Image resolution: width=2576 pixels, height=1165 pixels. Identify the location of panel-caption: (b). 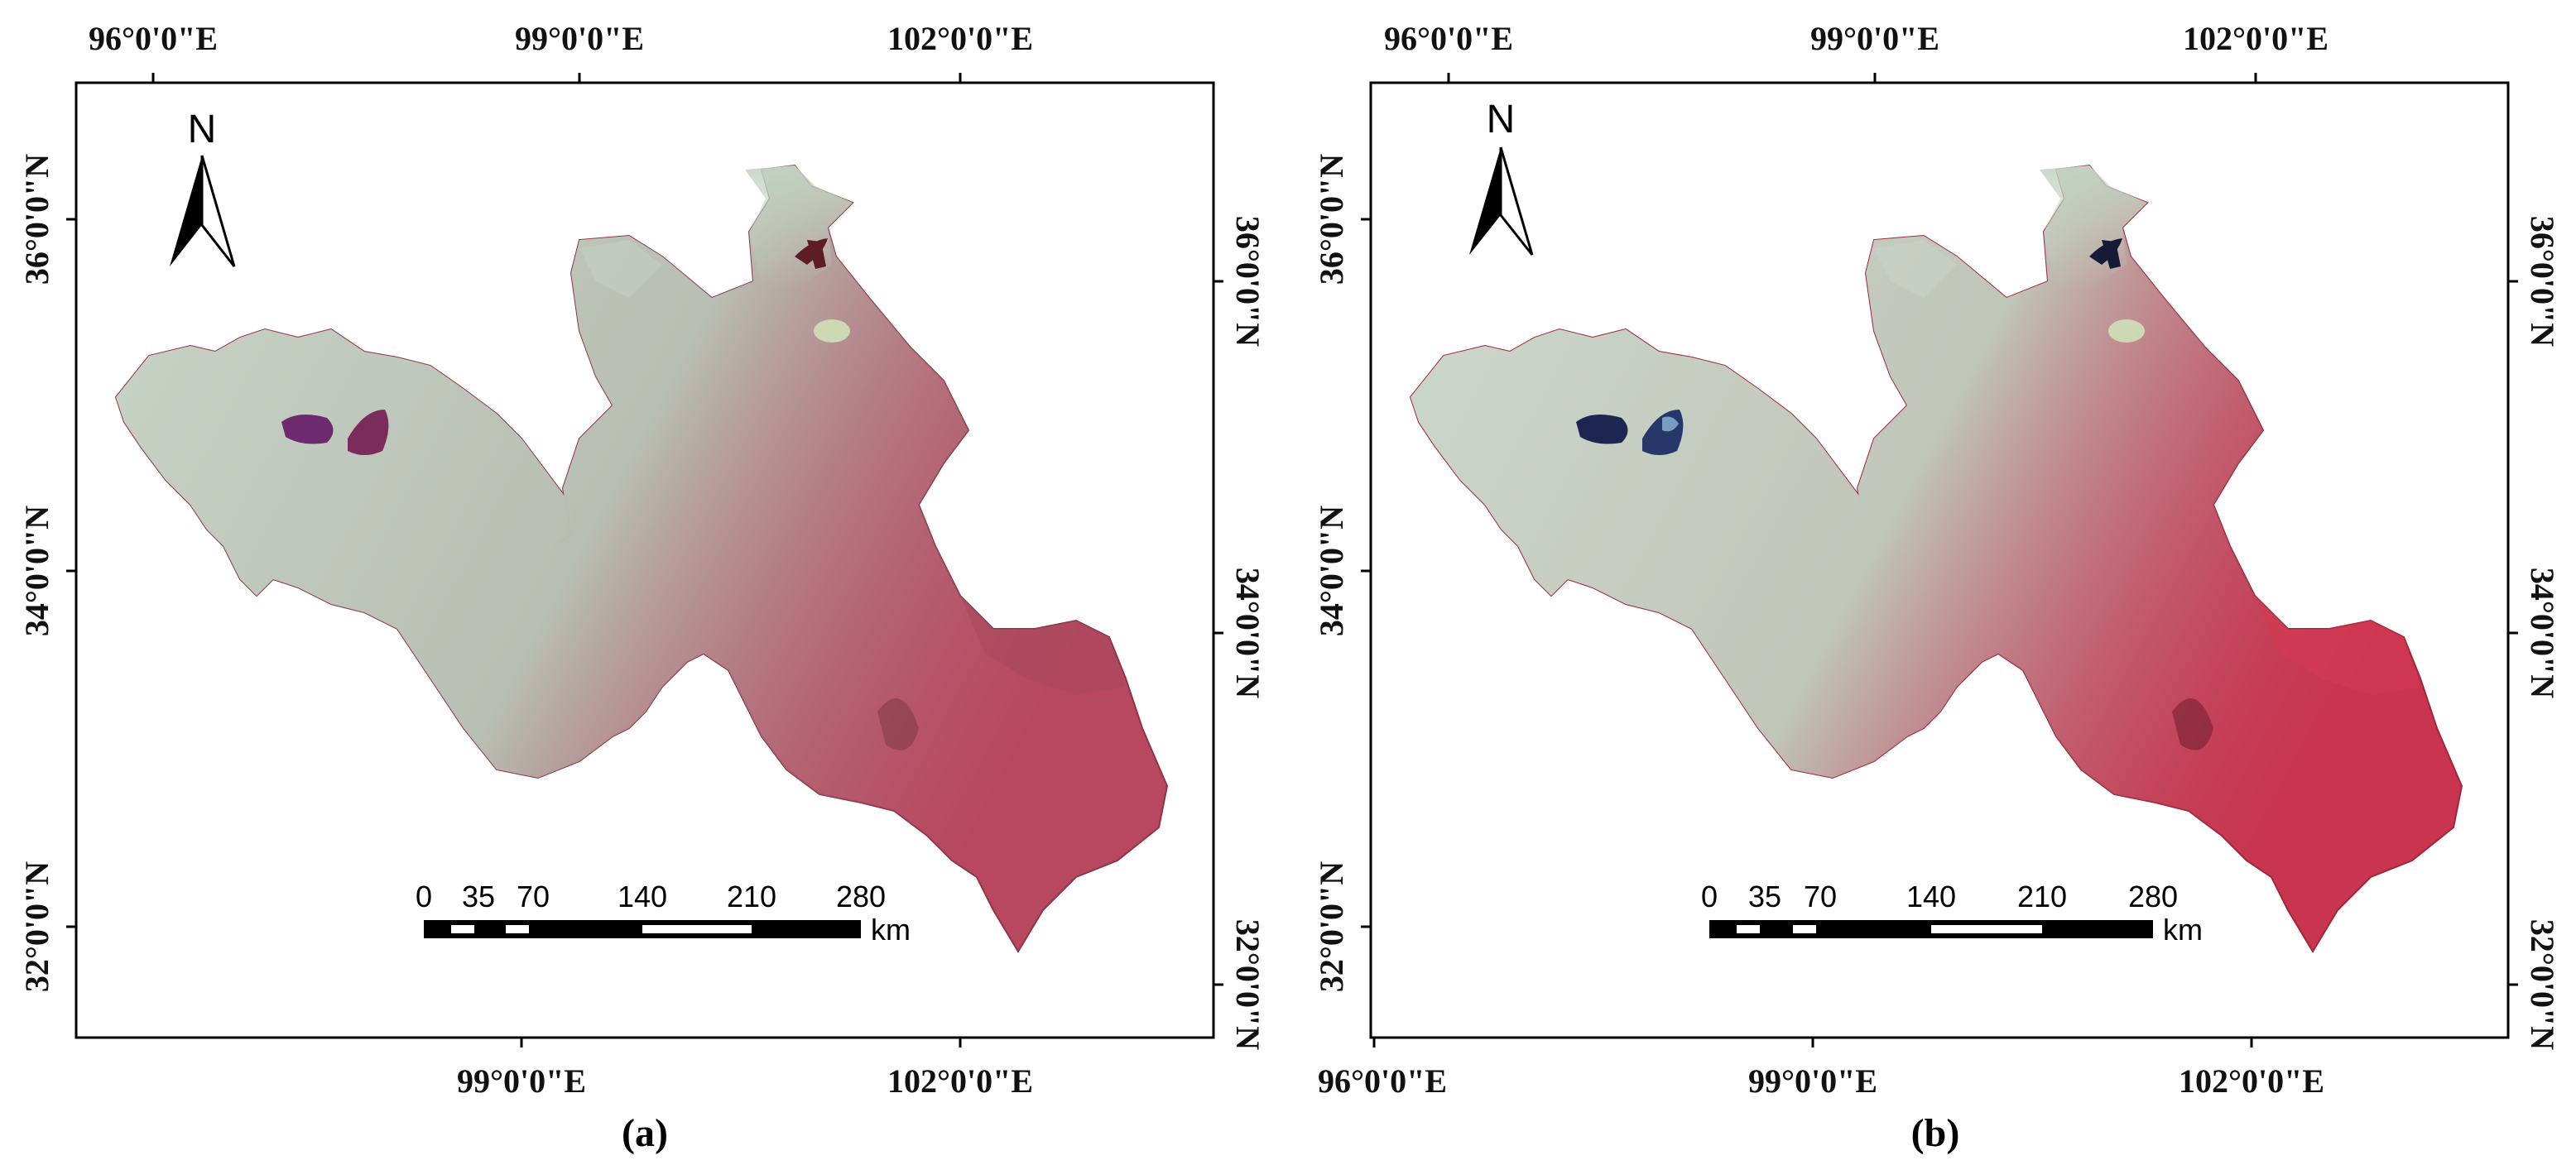
(1935, 1133).